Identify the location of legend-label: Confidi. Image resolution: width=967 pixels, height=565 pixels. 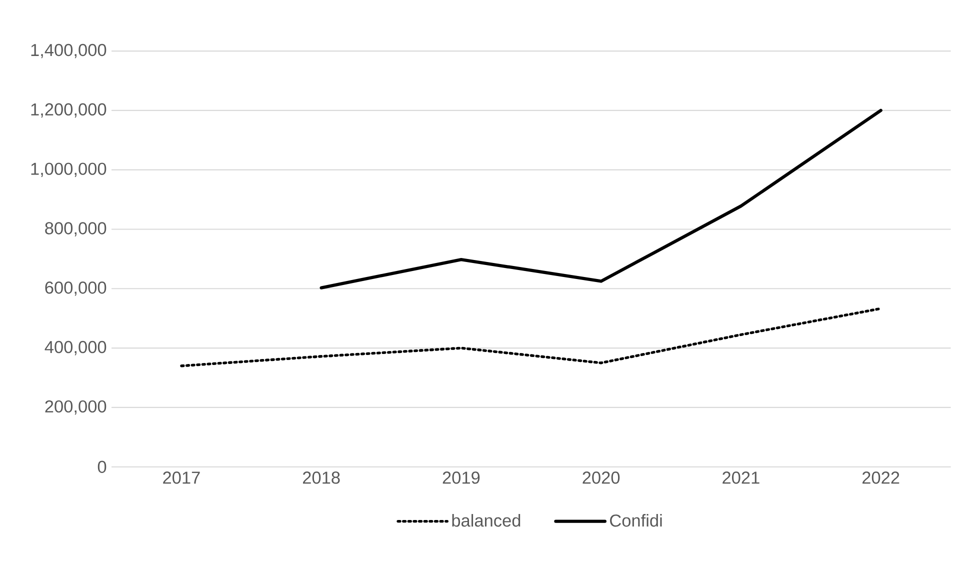
(636, 520).